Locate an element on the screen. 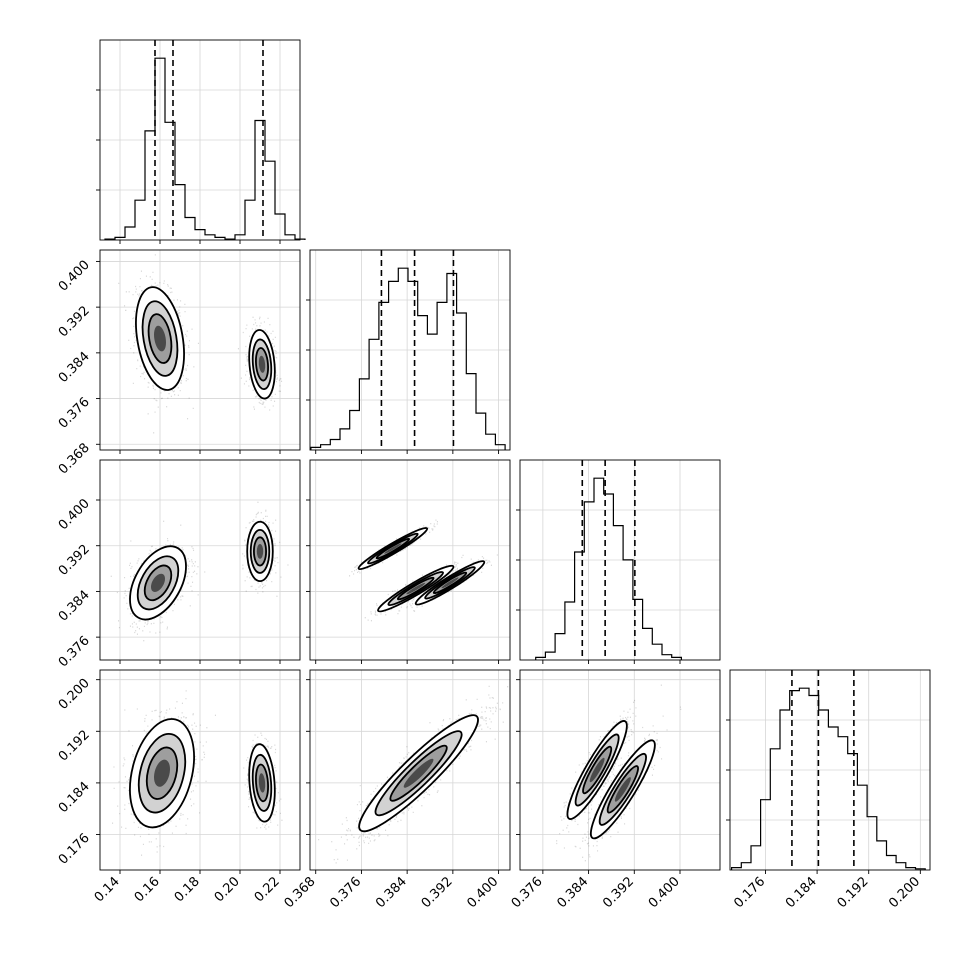  x-tick-label: 0.22 is located at coordinates (267, 889).